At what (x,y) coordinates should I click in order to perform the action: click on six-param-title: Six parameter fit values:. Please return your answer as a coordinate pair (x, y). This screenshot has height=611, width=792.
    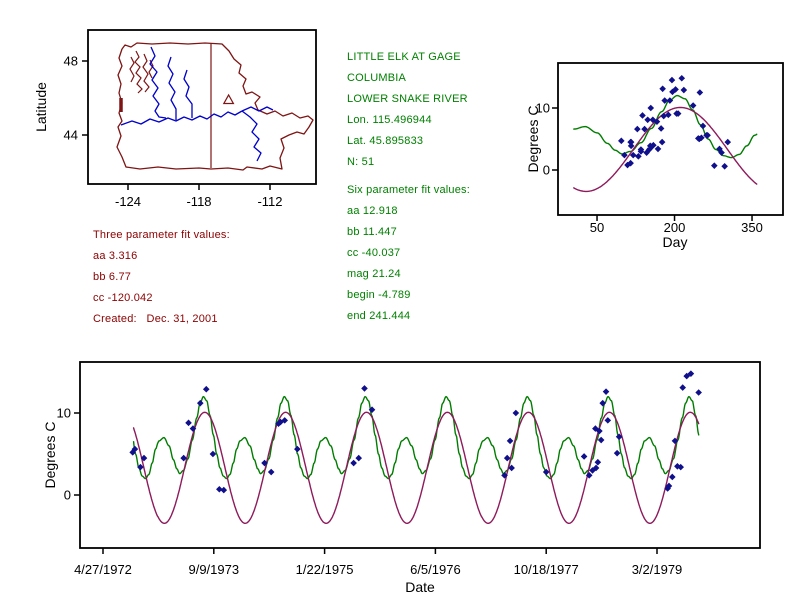
    Looking at the image, I should click on (408, 190).